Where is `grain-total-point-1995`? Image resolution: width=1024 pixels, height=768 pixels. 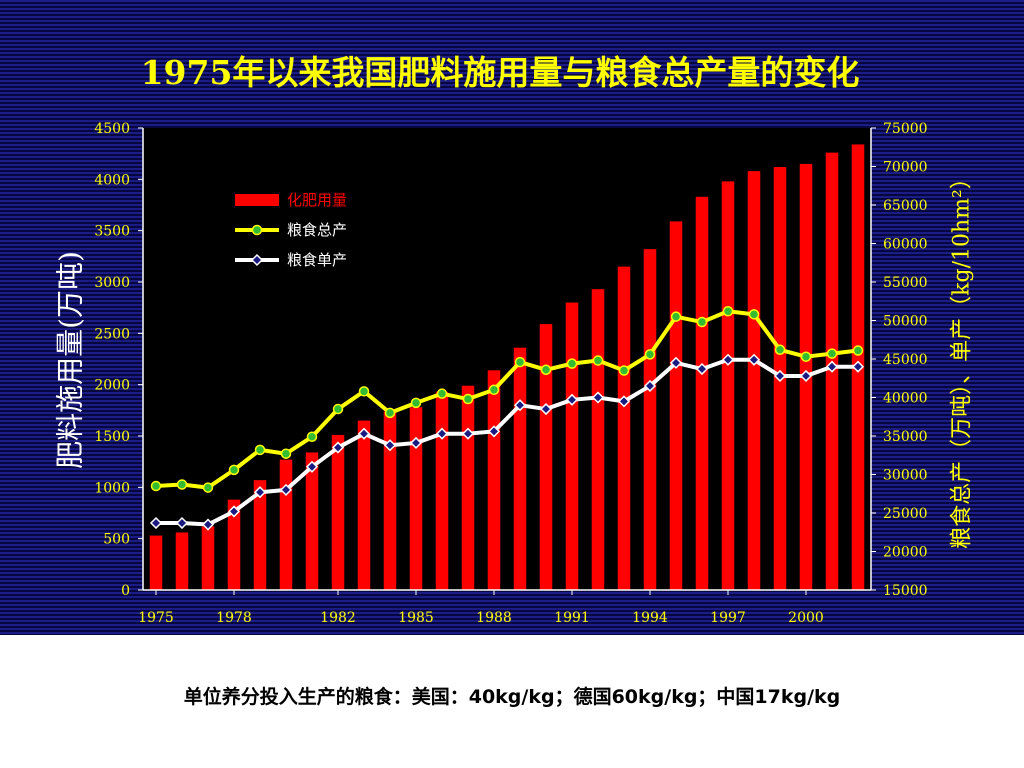
grain-total-point-1995 is located at coordinates (676, 316).